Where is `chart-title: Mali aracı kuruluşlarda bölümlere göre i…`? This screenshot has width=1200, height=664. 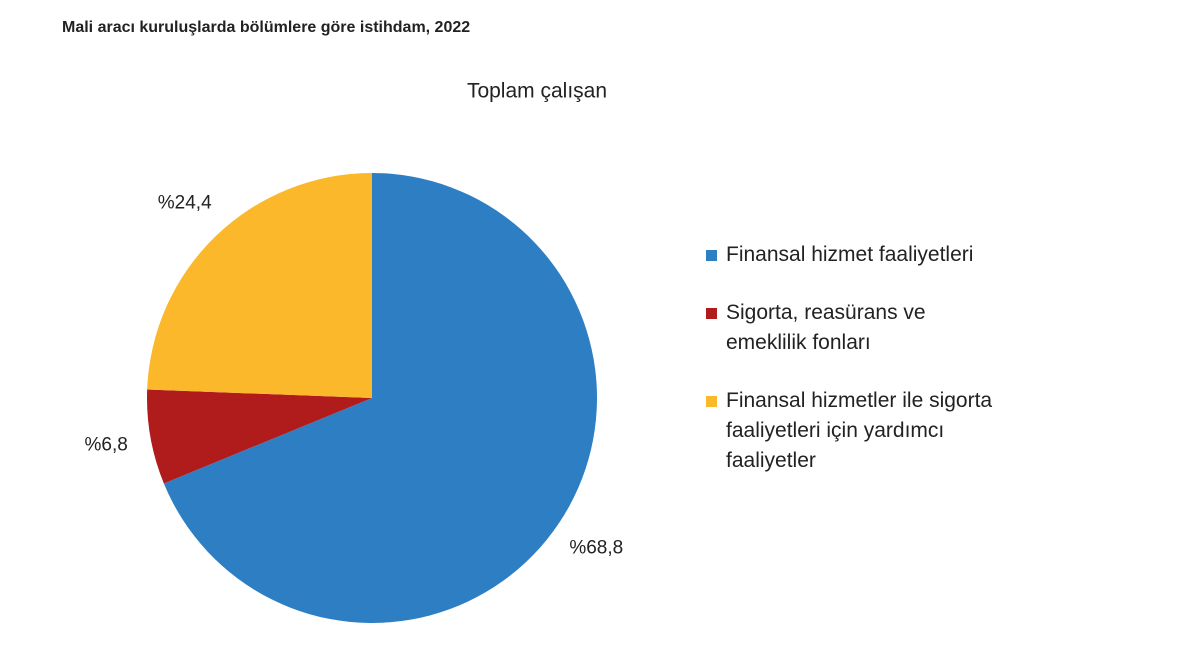 chart-title: Mali aracı kuruluşlarda bölümlere göre i… is located at coordinates (266, 27).